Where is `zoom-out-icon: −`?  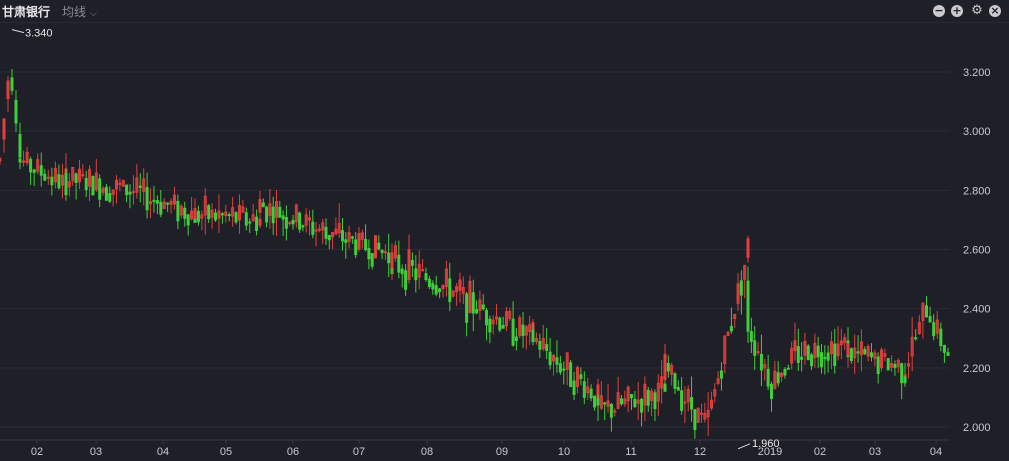 zoom-out-icon: − is located at coordinates (939, 10).